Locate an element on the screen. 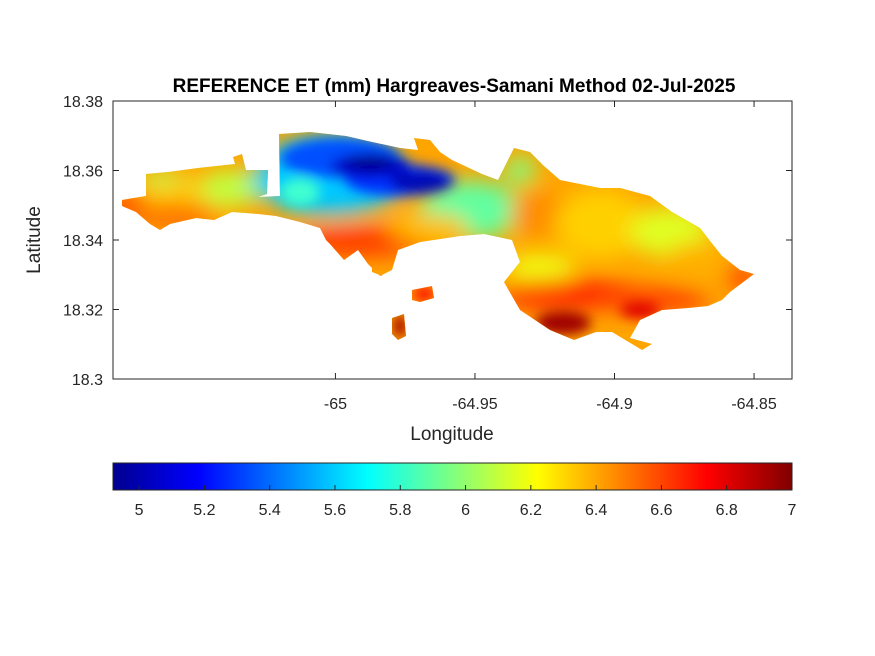  colorbar-tick-label: 6.6 is located at coordinates (661, 510).